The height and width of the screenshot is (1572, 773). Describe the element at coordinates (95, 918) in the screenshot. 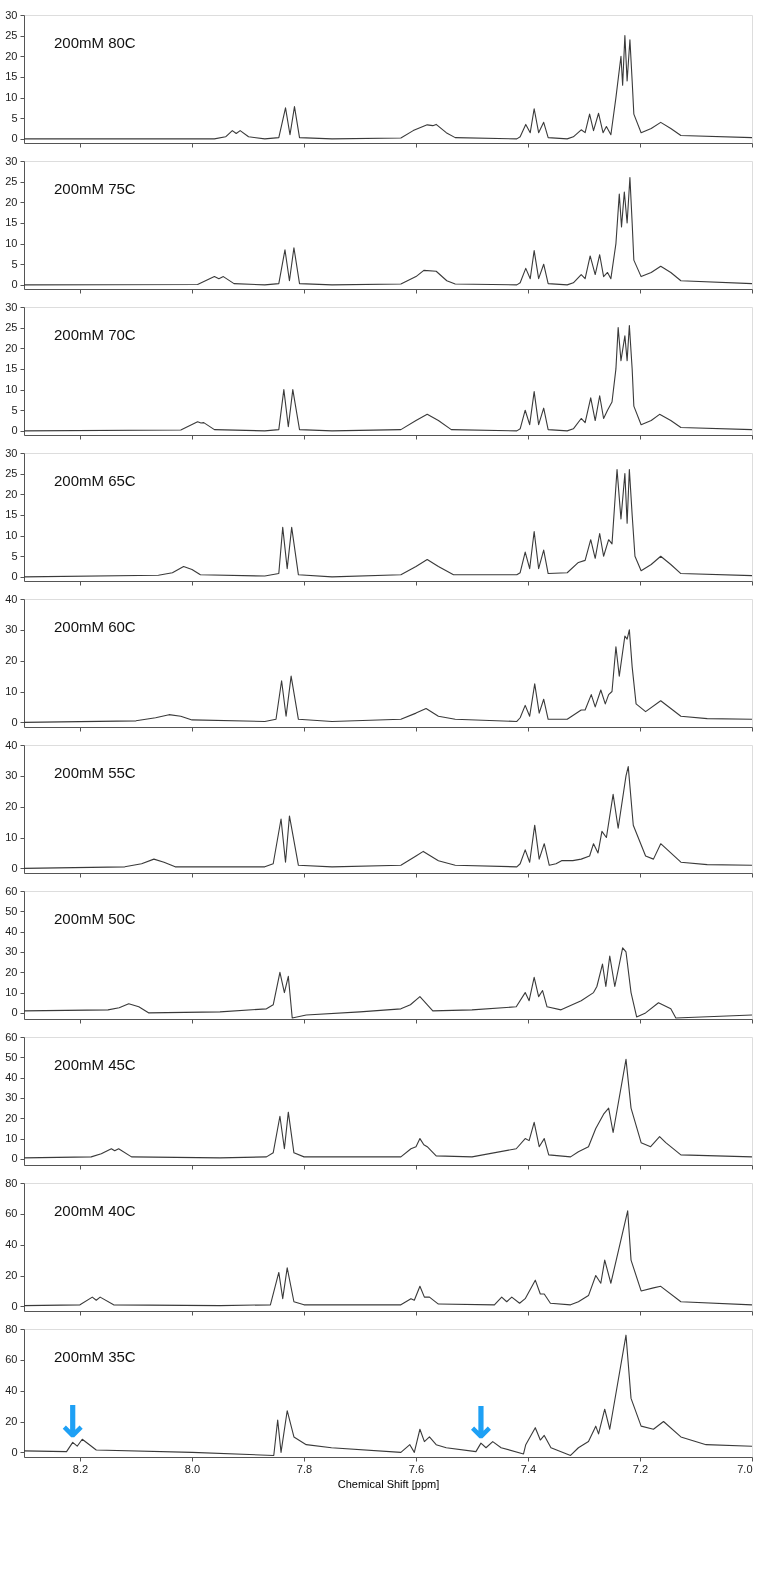

I see `annotation: 200mM 50C` at that location.